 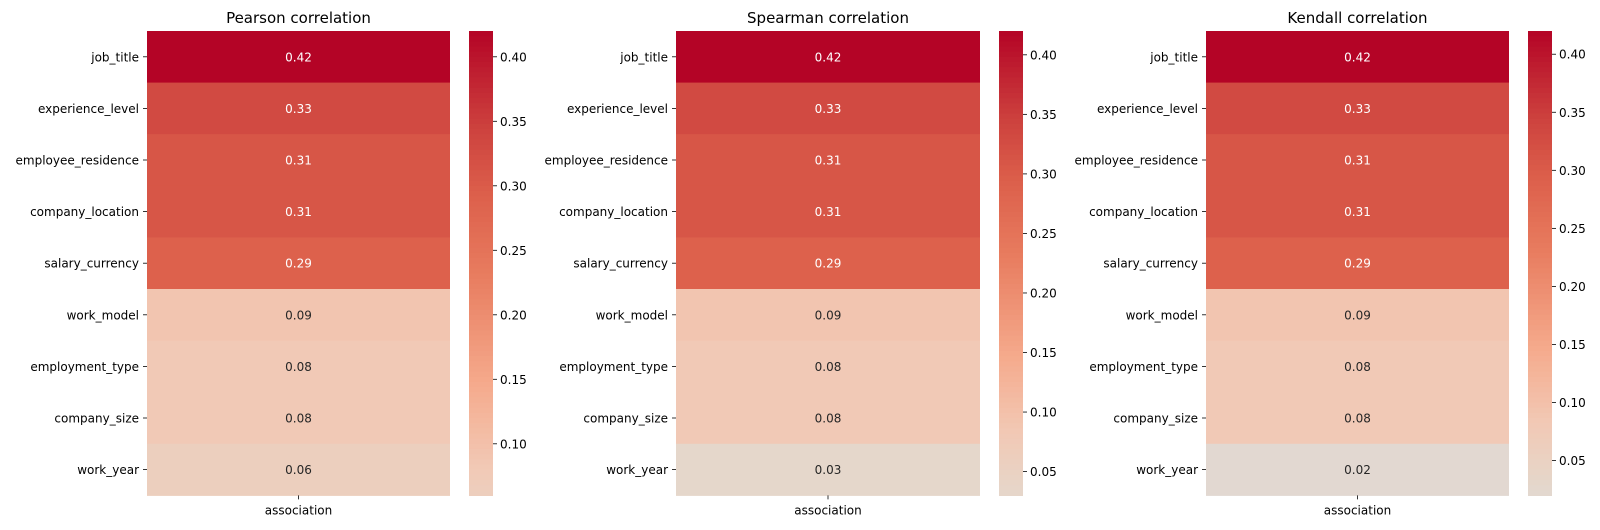 I want to click on colorbar-tick-label: 0.20, so click(x=1043, y=293).